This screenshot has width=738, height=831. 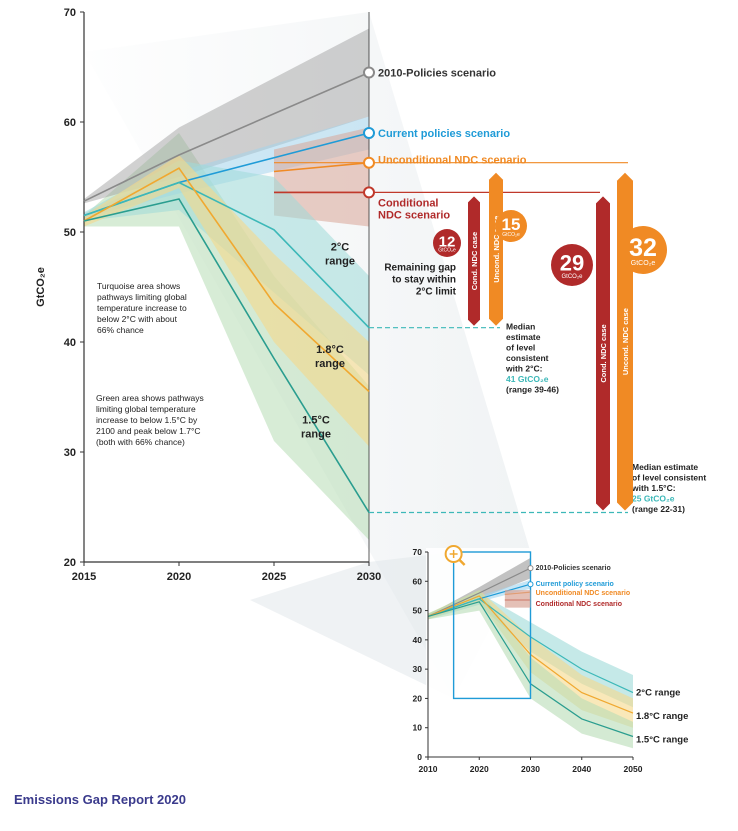 I want to click on median-2c-text: Median, so click(x=520, y=327).